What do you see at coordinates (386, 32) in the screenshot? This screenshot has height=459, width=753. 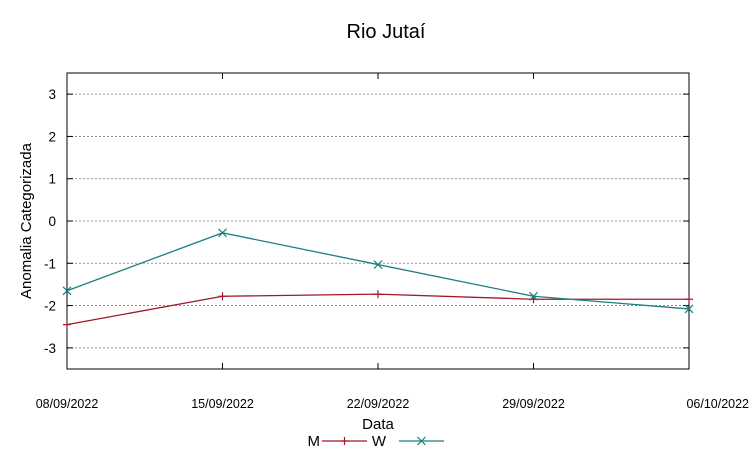 I see `chart-title: Rio Jutaí` at bounding box center [386, 32].